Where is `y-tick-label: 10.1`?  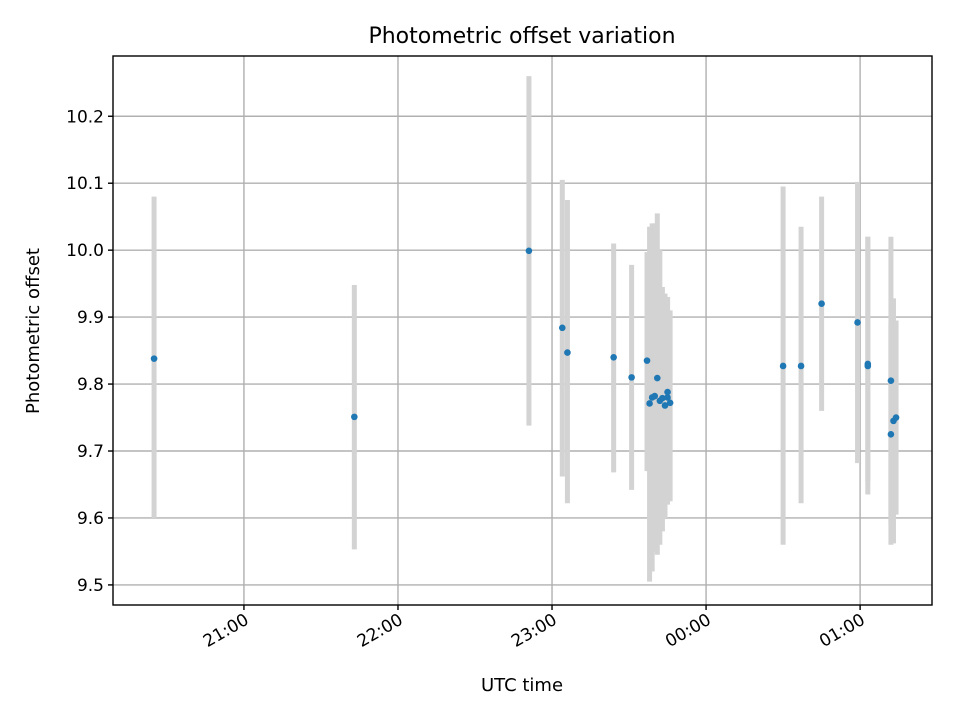
y-tick-label: 10.1 is located at coordinates (85, 184).